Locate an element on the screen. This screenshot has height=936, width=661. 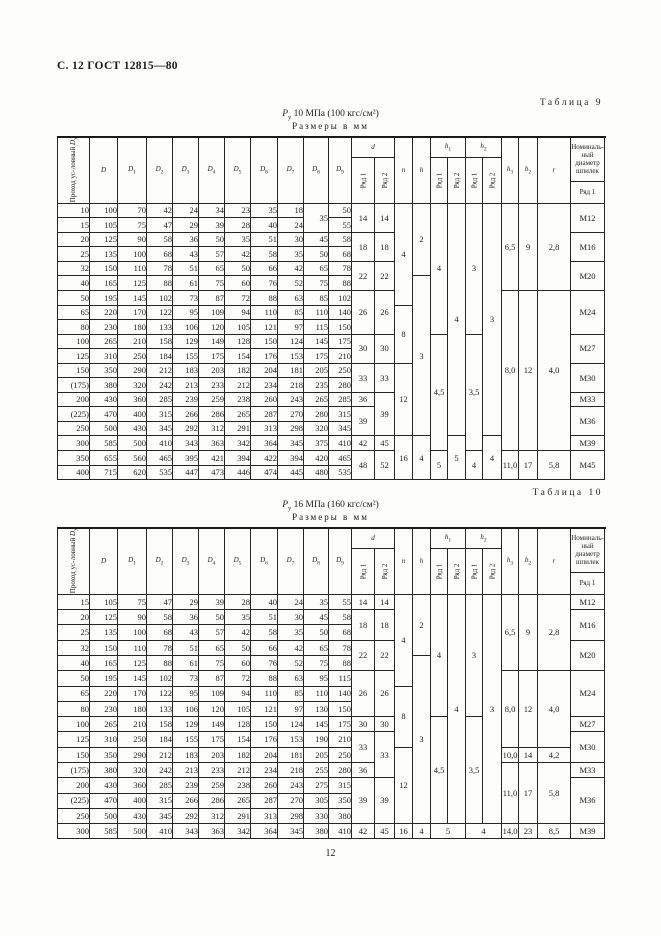
col-header-studs-group: Номиналь-ный диаметр шпилек is located at coordinates (587, 159).